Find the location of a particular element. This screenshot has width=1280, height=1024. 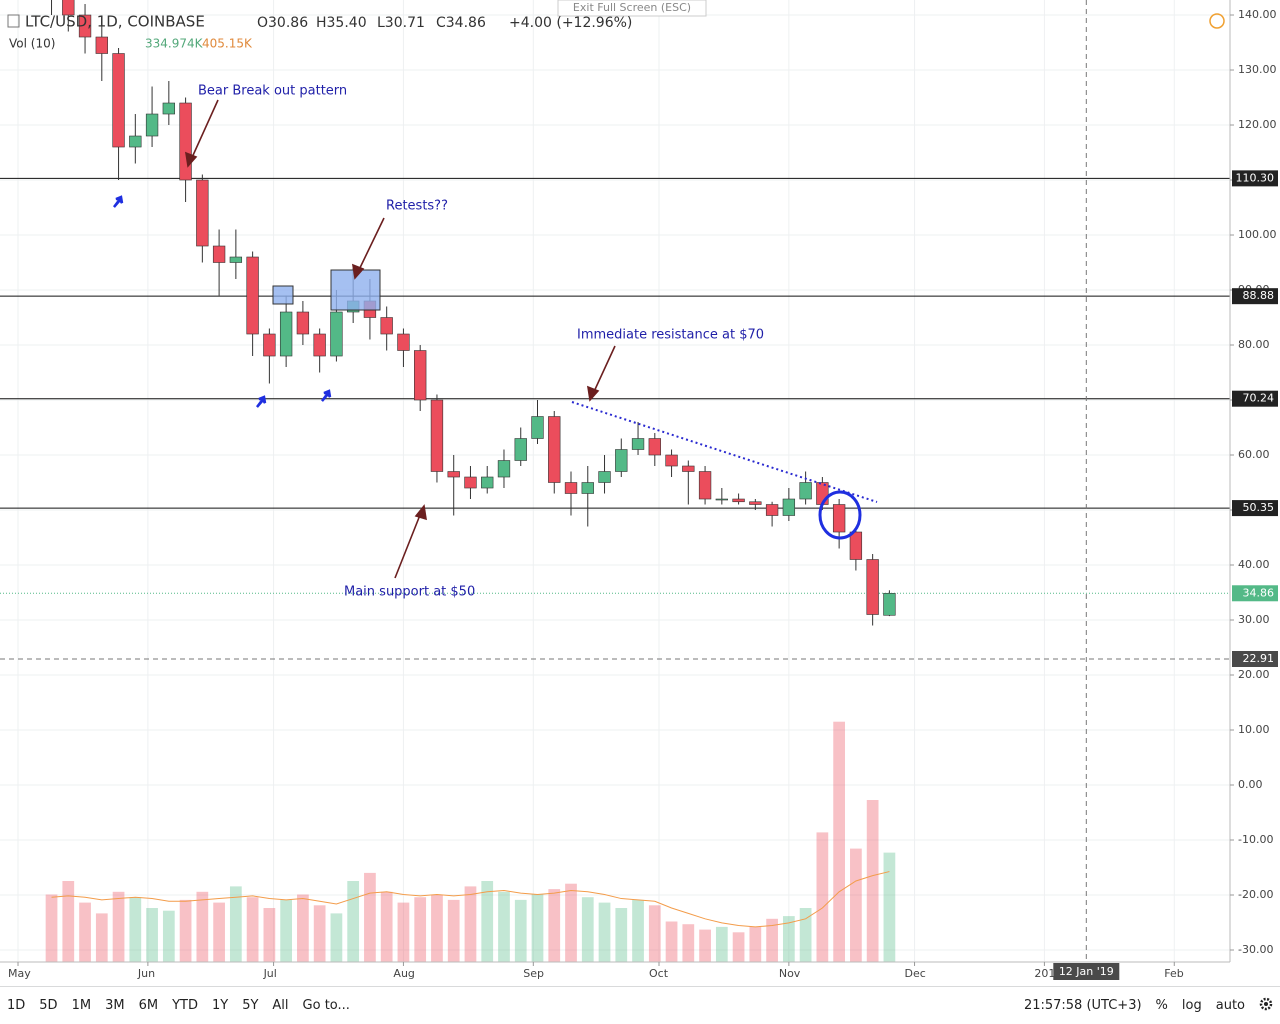

ohlc-low: L30.71 is located at coordinates (401, 23).